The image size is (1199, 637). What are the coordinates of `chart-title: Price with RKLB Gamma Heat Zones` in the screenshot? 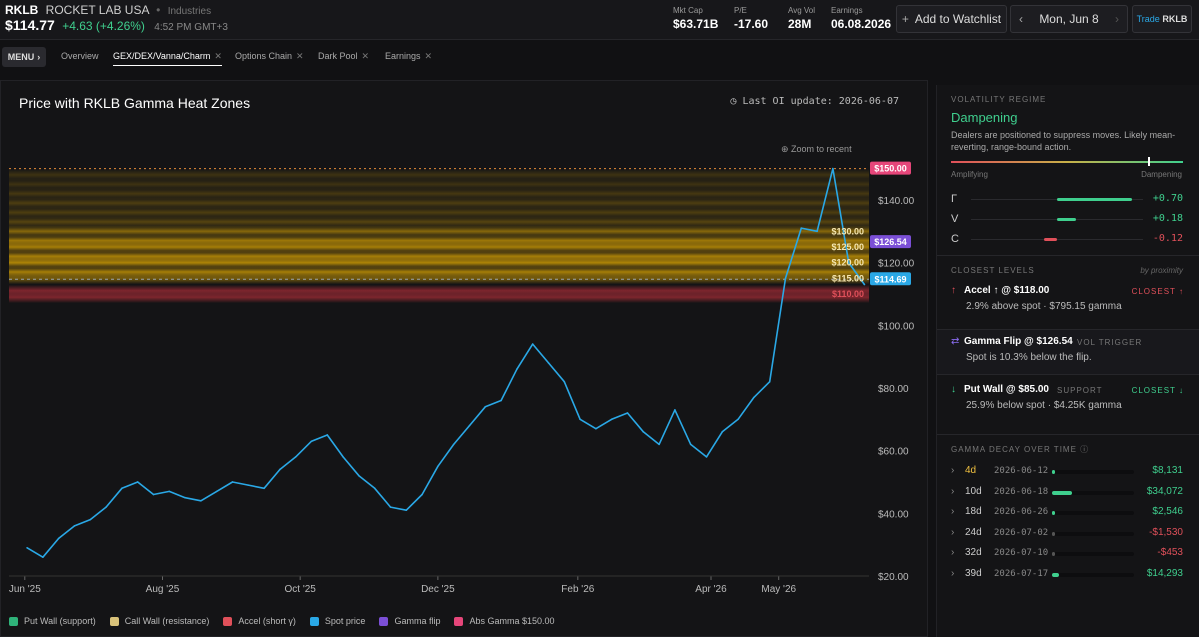 It's located at (135, 103).